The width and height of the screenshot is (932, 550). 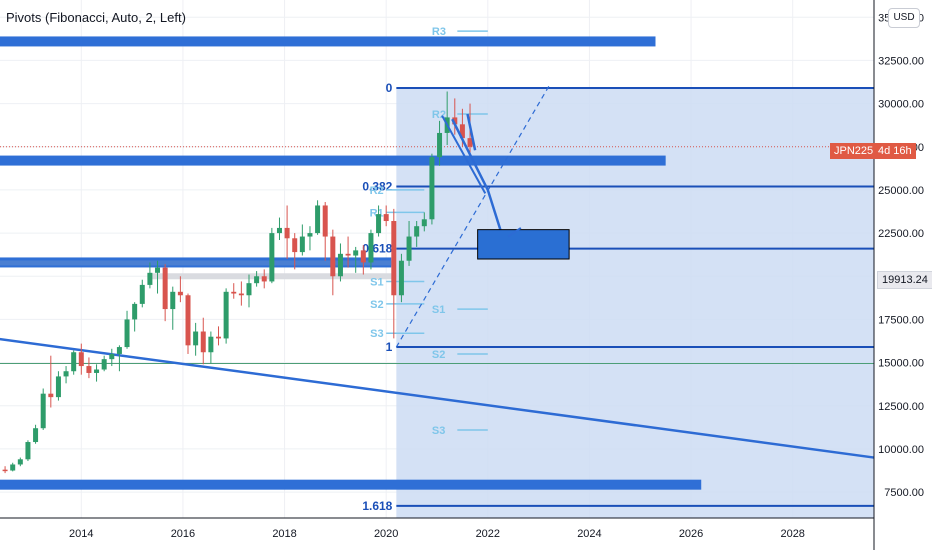 What do you see at coordinates (438, 431) in the screenshot?
I see `pivot-label-right: S3` at bounding box center [438, 431].